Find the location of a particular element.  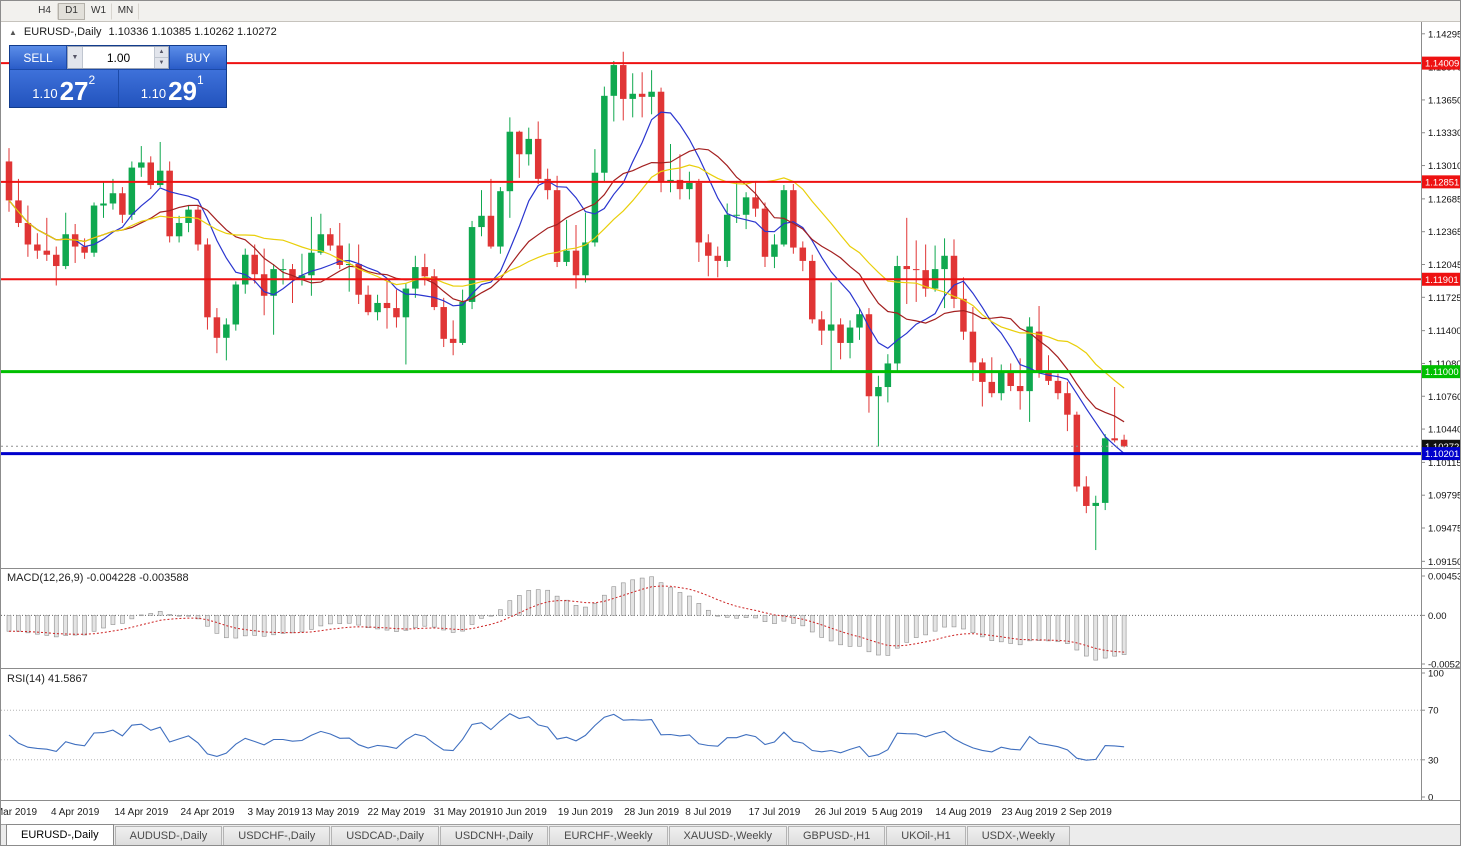

svg-text: 5 Aug 2019 is located at coordinates (897, 812).